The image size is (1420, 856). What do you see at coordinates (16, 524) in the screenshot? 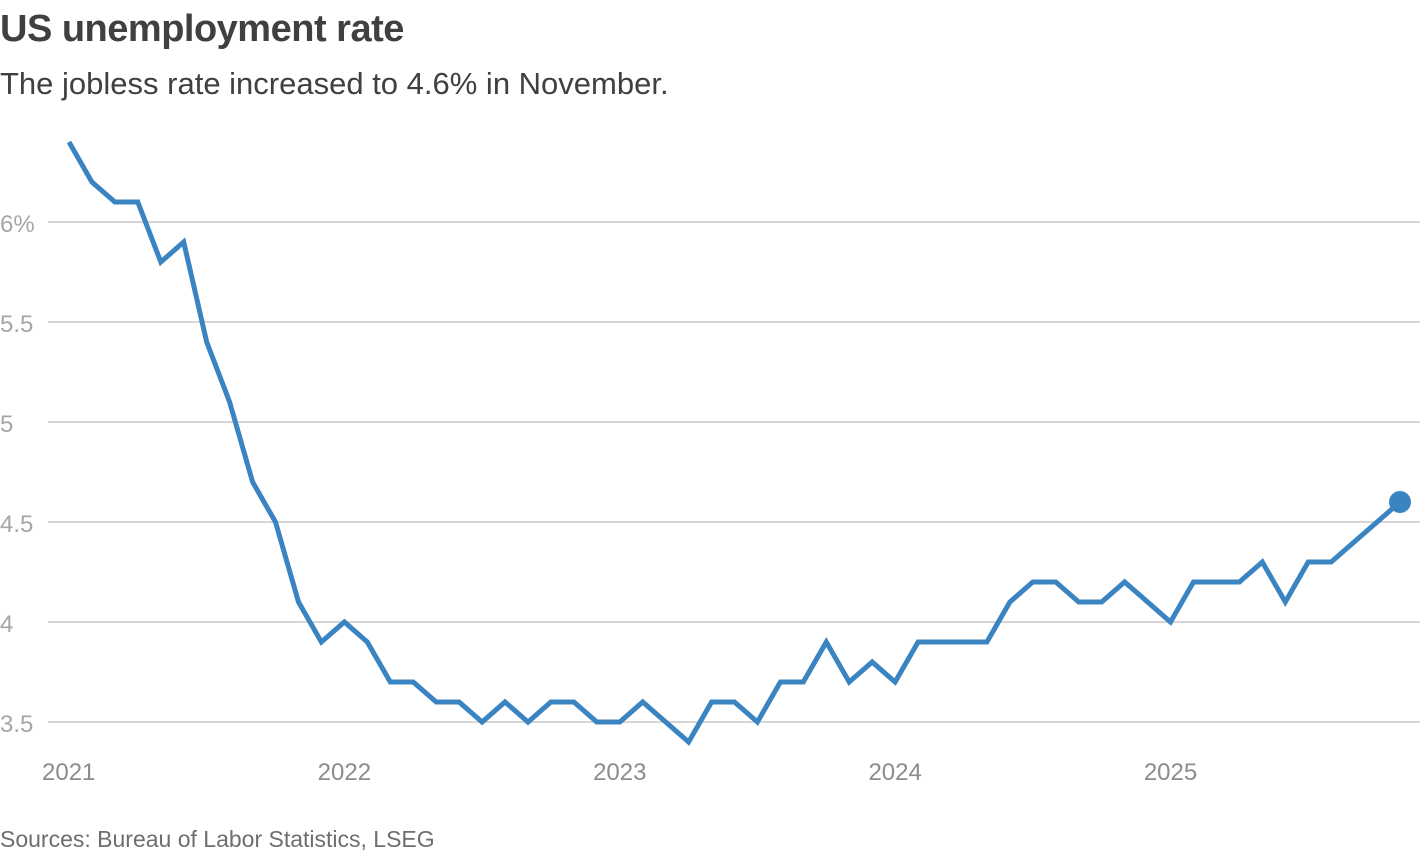
I see `y-tick-label: 4.5` at bounding box center [16, 524].